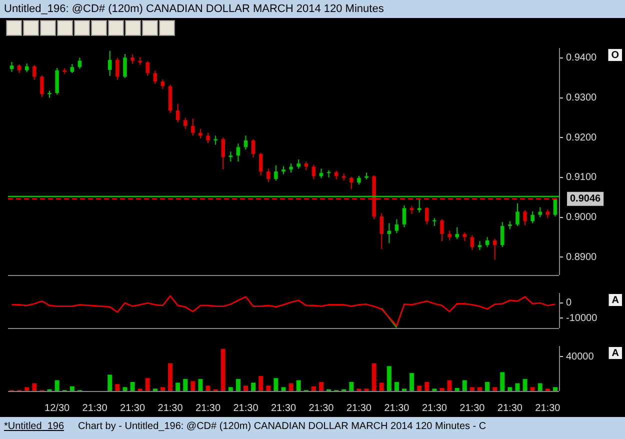 The width and height of the screenshot is (625, 439). Describe the element at coordinates (569, 303) in the screenshot. I see `y-tick-label: 0` at that location.